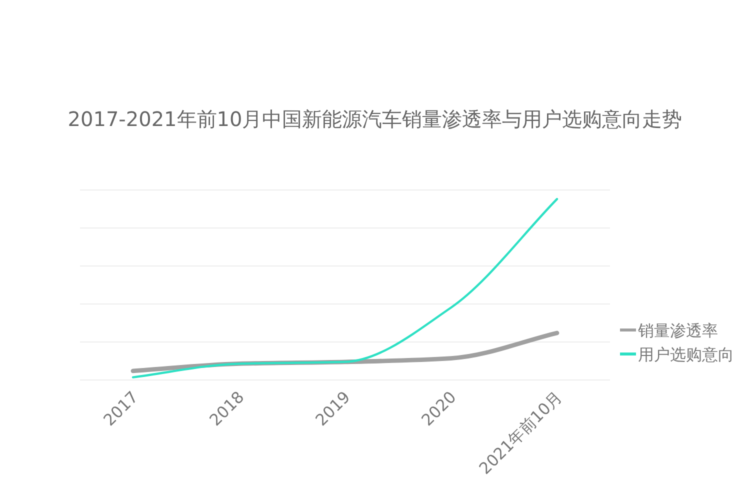 Image resolution: width=753 pixels, height=502 pixels. I want to click on chart-title: 2017-2021年前10月中国新能源汽车销量渗透率与用户选购意向走势, so click(375, 119).